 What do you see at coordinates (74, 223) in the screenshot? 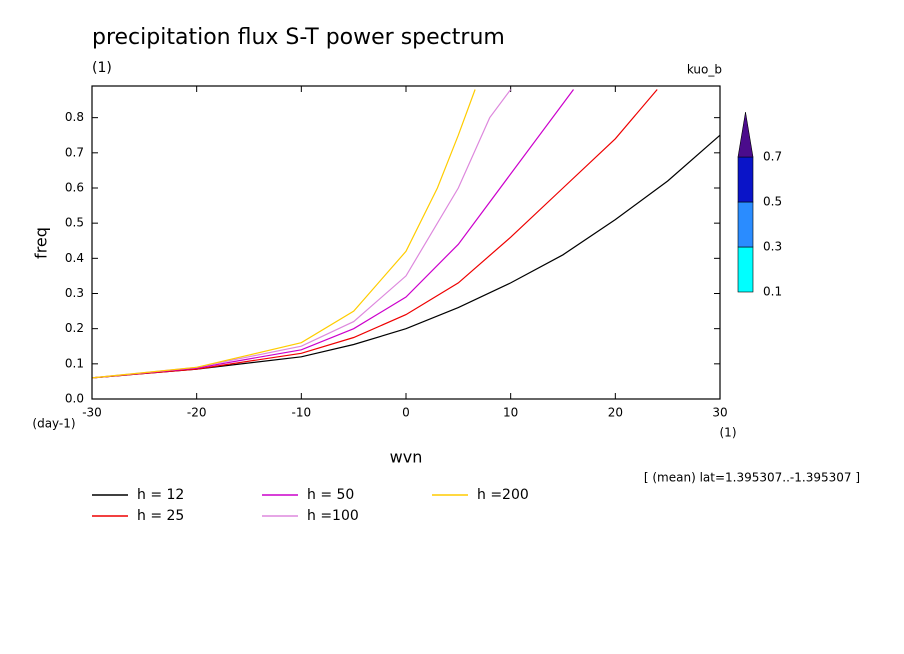
I see `y-tick-label: 0.5` at bounding box center [74, 223].